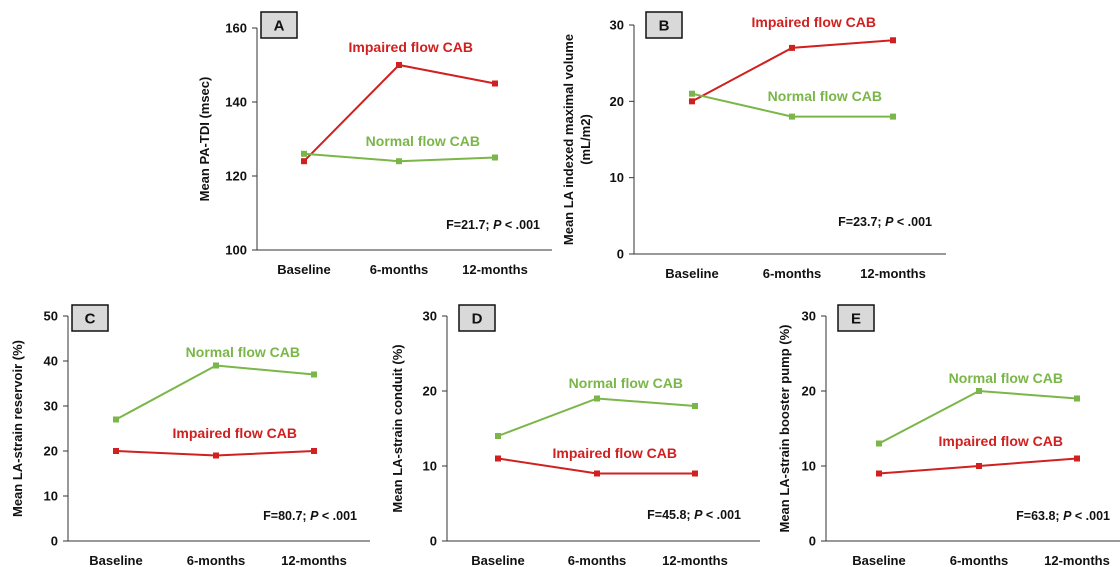 This screenshot has width=1120, height=567. What do you see at coordinates (204, 139) in the screenshot?
I see `y-axis-label: Mean PA-TDI (msec)` at bounding box center [204, 139].